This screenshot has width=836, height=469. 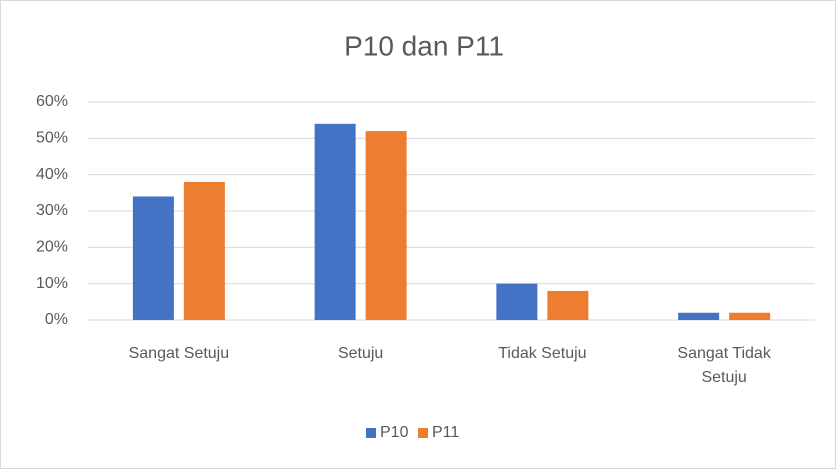 I want to click on chart-title: P10 dan P11, so click(x=424, y=45).